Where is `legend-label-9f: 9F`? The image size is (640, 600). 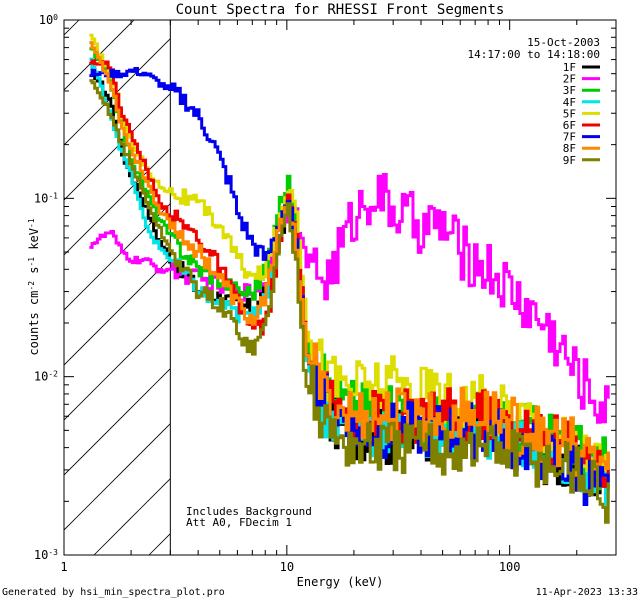
legend-label-9f: 9F is located at coordinates (569, 160).